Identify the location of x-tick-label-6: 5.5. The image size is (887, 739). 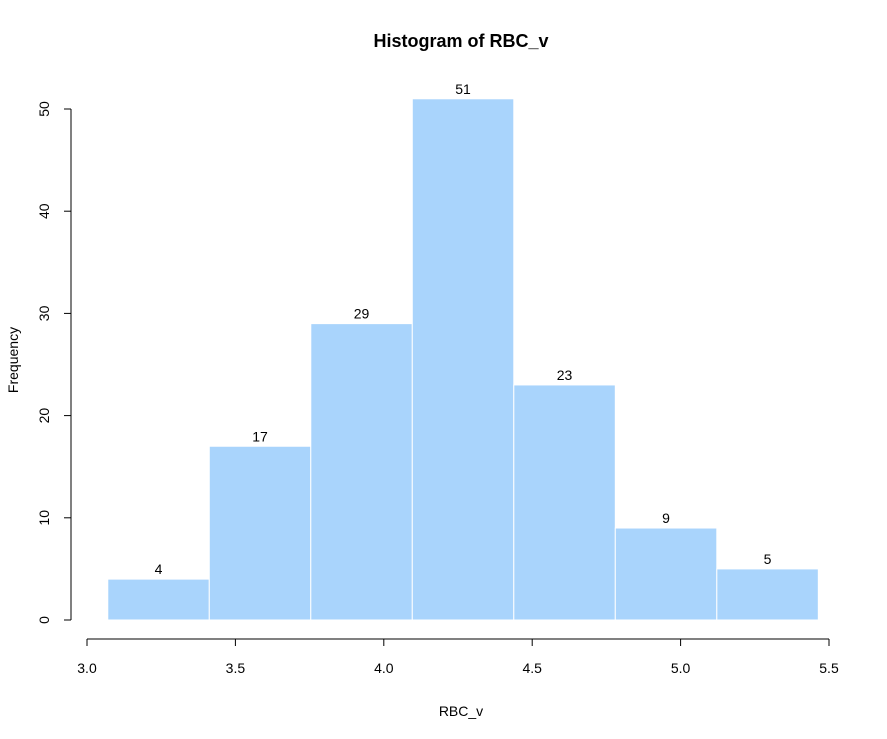
(829, 668).